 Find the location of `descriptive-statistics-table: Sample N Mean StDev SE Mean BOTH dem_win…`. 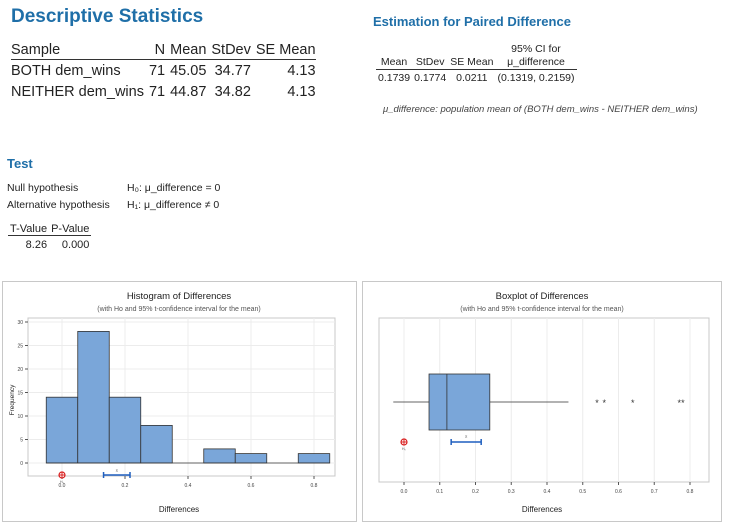

descriptive-statistics-table: Sample N Mean StDev SE Mean BOTH dem_win… is located at coordinates (163, 72).